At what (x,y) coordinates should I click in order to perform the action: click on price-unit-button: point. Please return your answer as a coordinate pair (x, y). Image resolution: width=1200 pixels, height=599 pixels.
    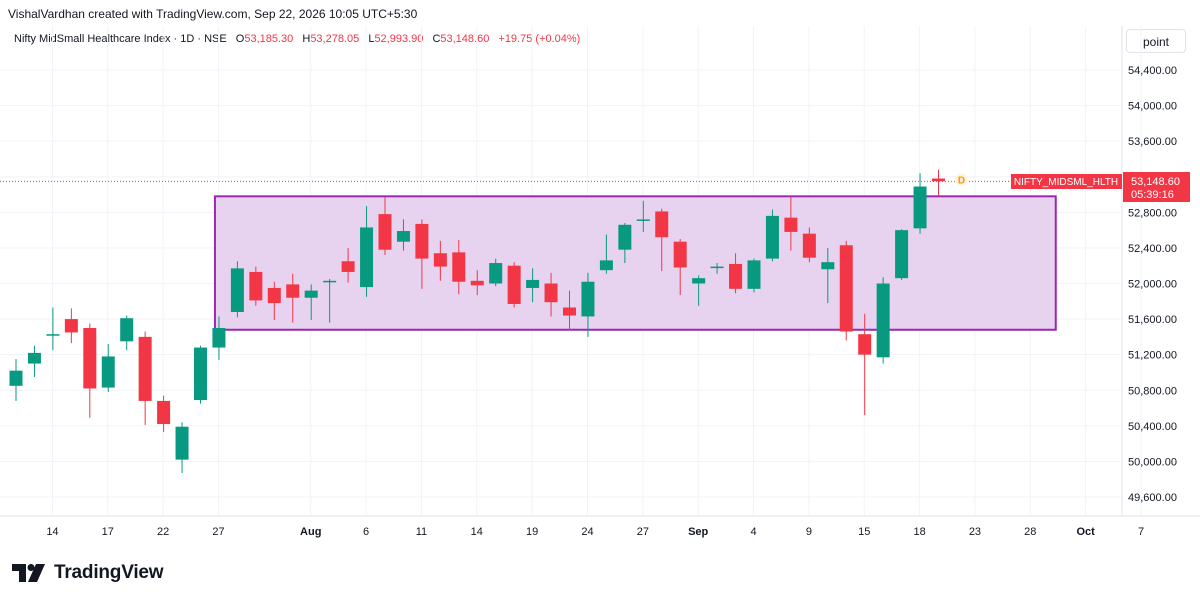
    Looking at the image, I should click on (1156, 41).